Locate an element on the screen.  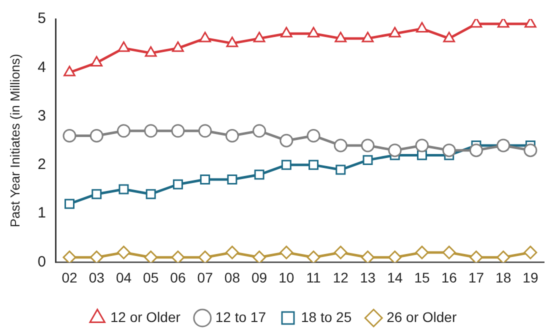
x-tick-label: 15 is located at coordinates (422, 277).